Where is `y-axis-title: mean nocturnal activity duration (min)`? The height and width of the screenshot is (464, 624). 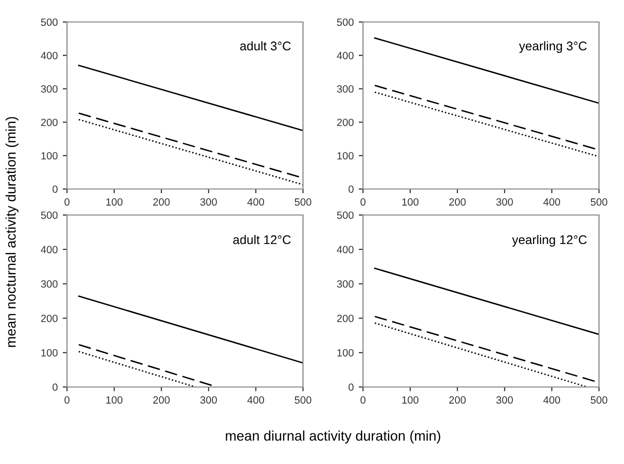
y-axis-title: mean nocturnal activity duration (min) is located at coordinates (12, 232).